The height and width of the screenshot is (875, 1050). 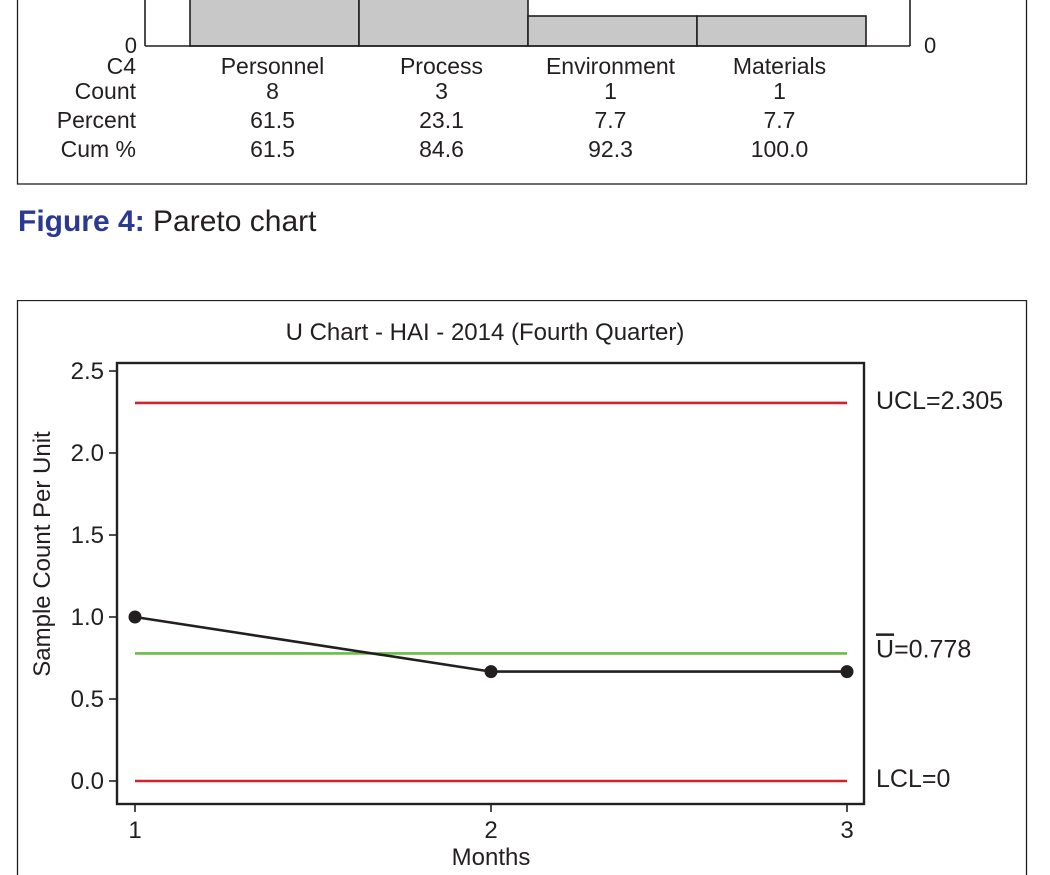 I want to click on figure-caption: Figure 4: Pareto chart, so click(x=167, y=222).